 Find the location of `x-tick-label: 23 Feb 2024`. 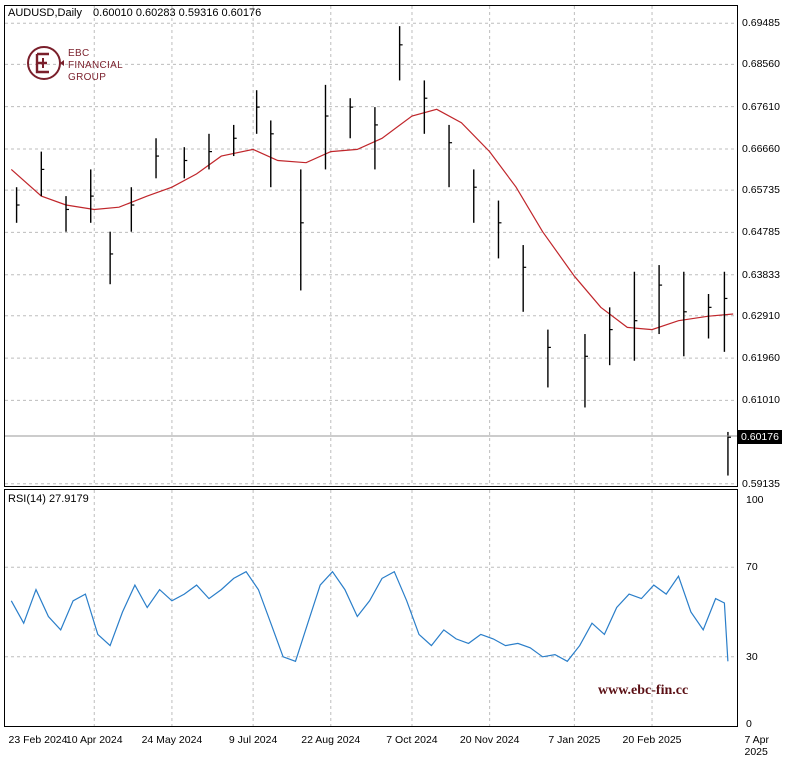

x-tick-label: 23 Feb 2024 is located at coordinates (38, 740).